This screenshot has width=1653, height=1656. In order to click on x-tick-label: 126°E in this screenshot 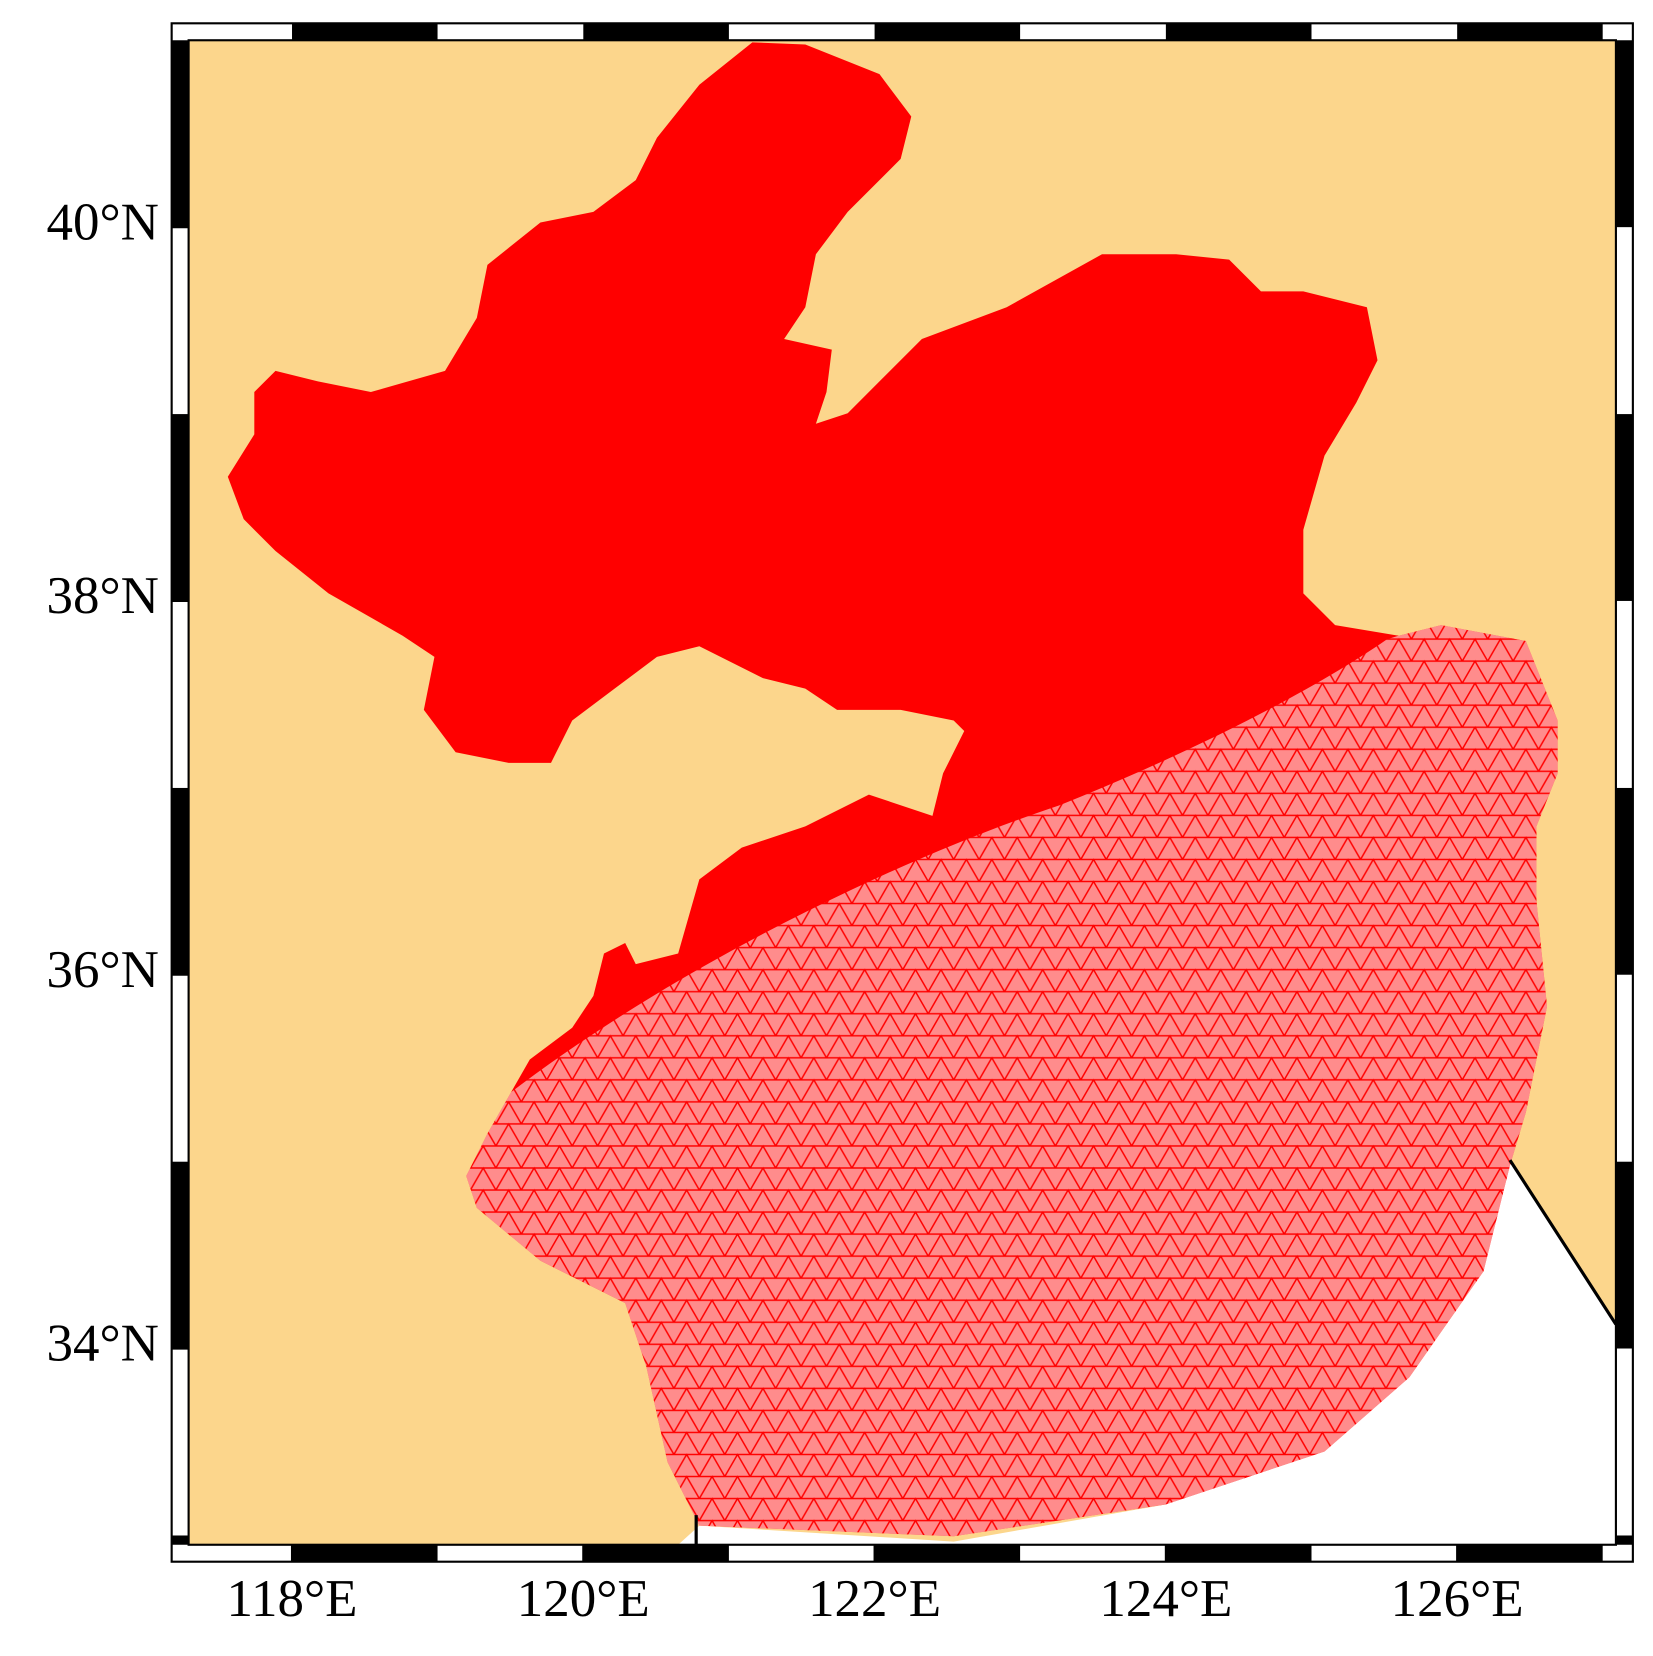, I will do `click(1457, 1599)`.